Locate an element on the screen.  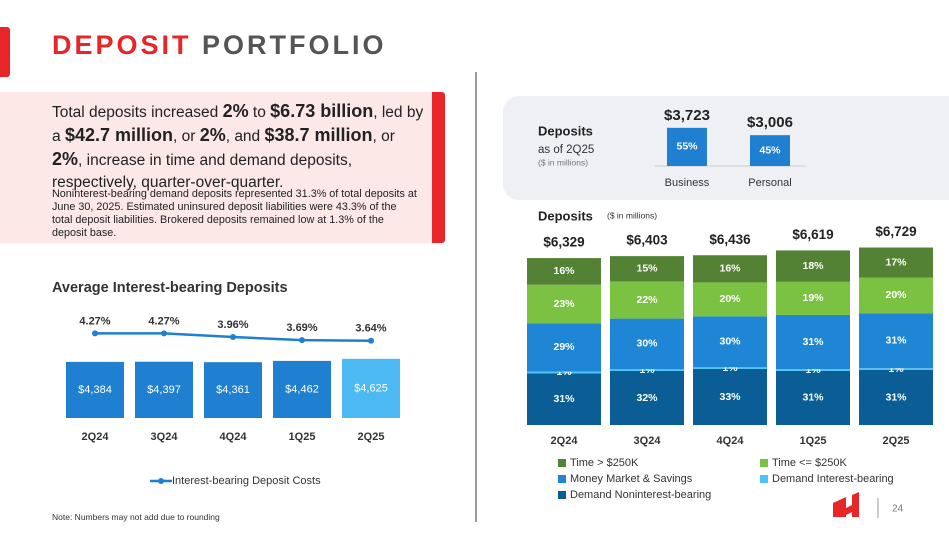
segment-label: 23% is located at coordinates (564, 304).